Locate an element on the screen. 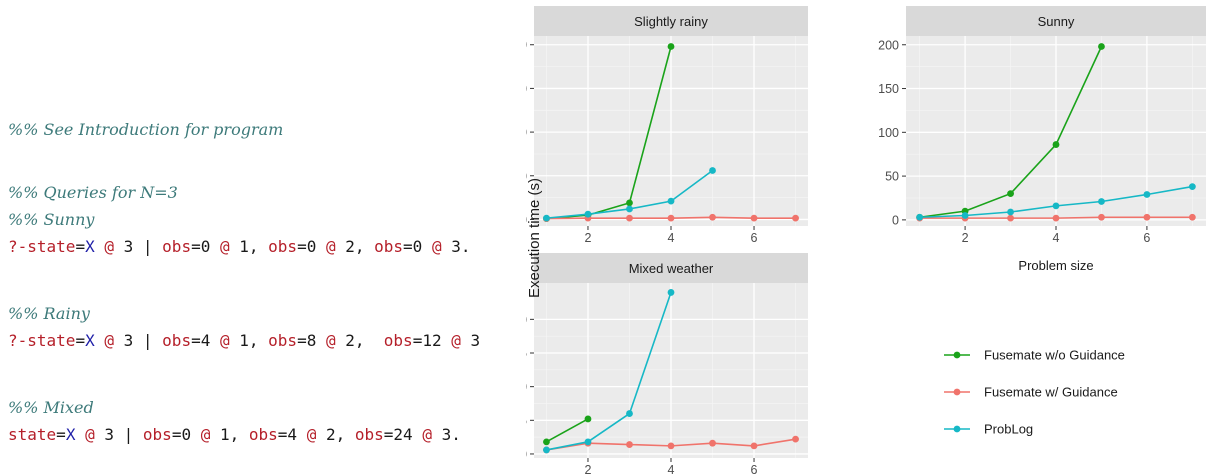 Image resolution: width=1206 pixels, height=474 pixels. code-token: state is located at coordinates (32, 434).